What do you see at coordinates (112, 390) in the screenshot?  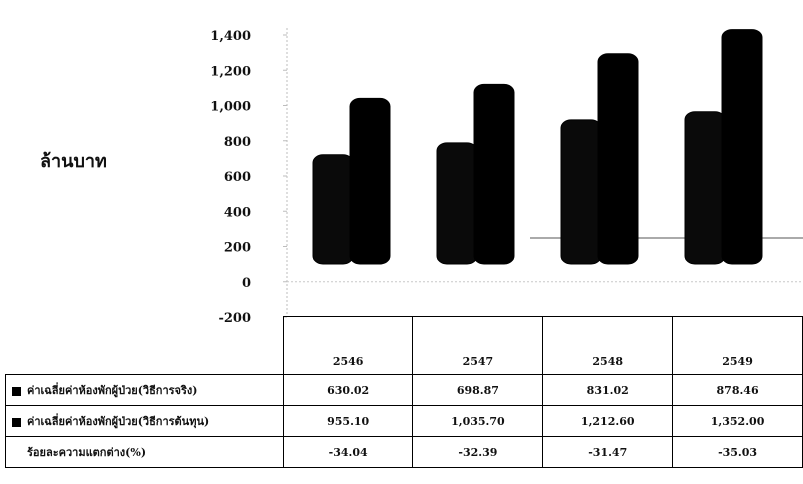 I see `legend-label: ค่าเฉลี่ยค่าห้องพักผู้ป่วย(วิธีการจริง)` at bounding box center [112, 390].